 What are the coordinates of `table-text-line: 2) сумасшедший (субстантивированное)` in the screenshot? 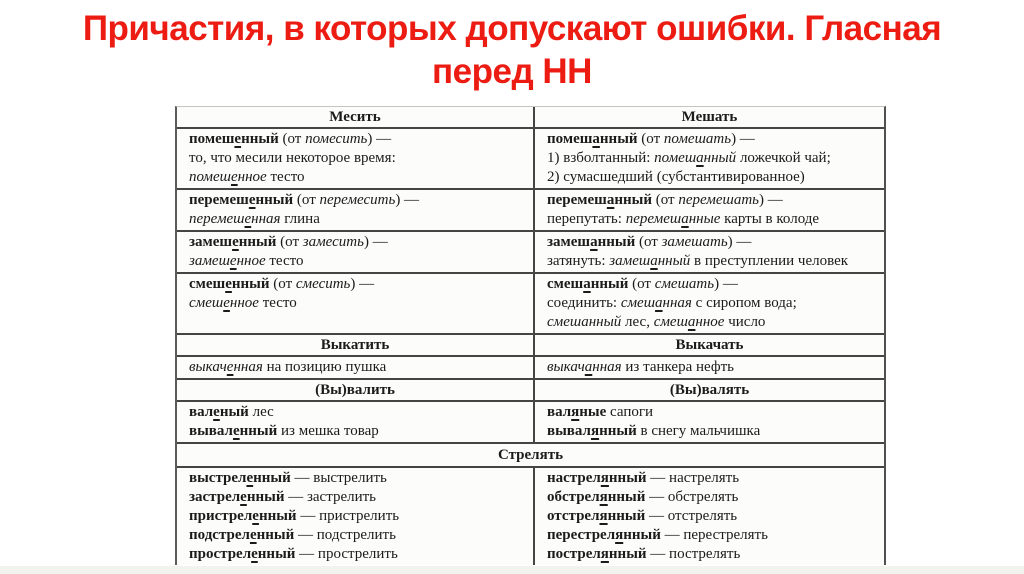 It's located at (676, 177).